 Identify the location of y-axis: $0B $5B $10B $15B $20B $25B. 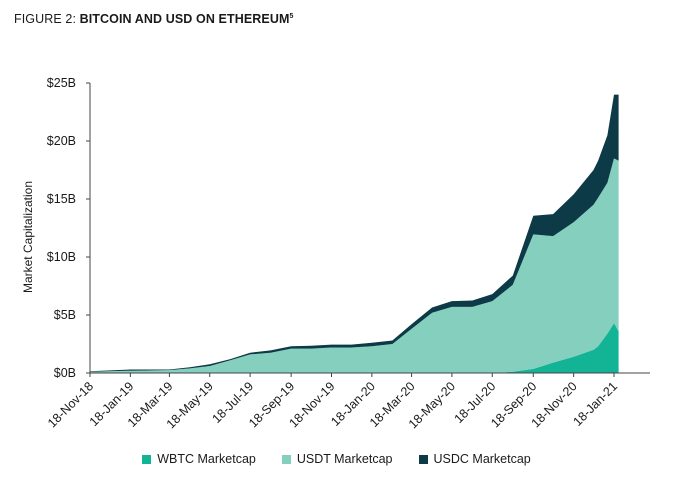
(69, 228).